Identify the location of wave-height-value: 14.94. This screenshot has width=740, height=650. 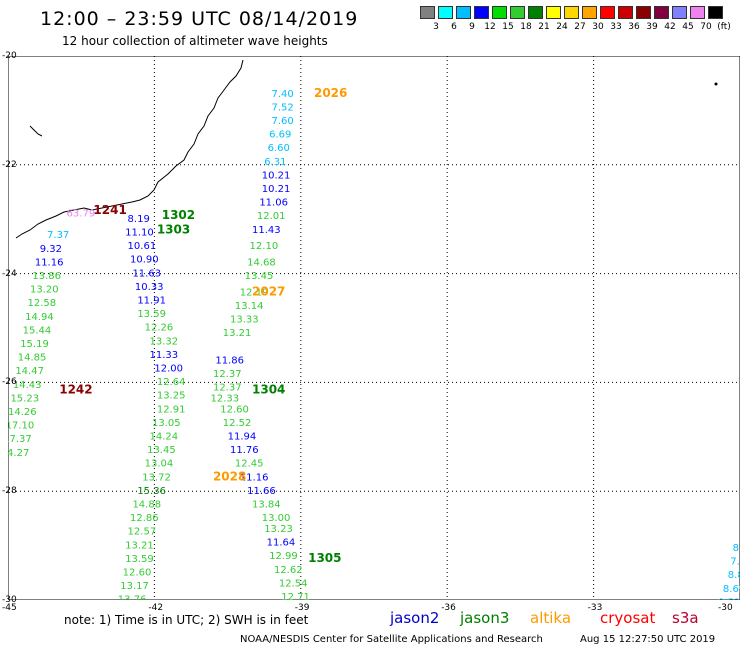
(39, 317).